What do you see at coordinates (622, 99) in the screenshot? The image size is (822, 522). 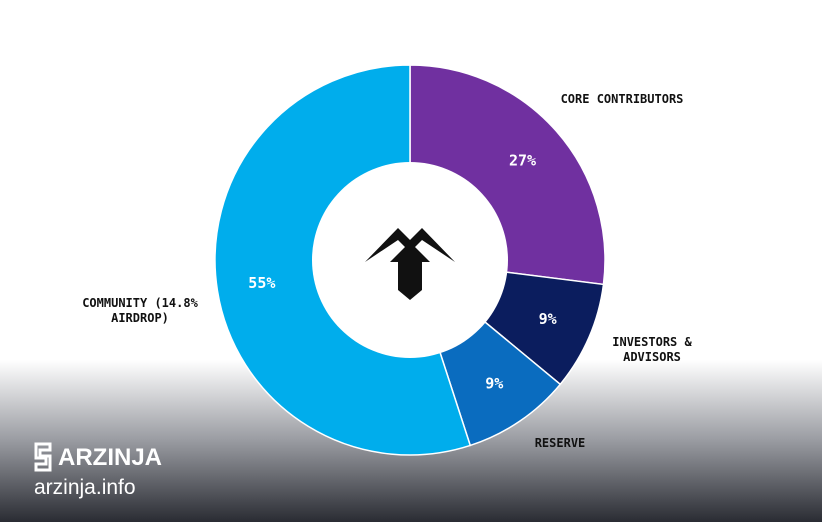 I see `category-label: CORE CONTRIBUTORS` at bounding box center [622, 99].